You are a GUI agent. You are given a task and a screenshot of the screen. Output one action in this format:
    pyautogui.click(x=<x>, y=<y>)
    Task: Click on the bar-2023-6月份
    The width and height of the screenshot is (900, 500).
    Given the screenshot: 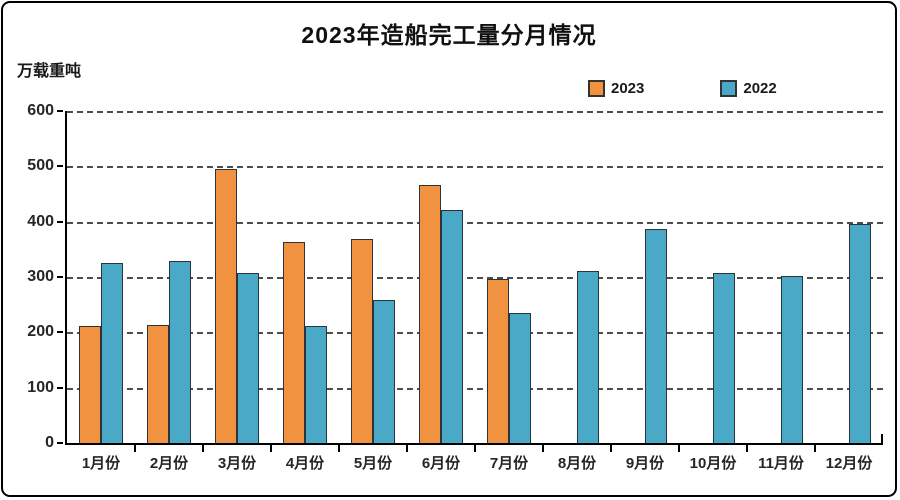 What is the action you would take?
    pyautogui.click(x=430, y=314)
    